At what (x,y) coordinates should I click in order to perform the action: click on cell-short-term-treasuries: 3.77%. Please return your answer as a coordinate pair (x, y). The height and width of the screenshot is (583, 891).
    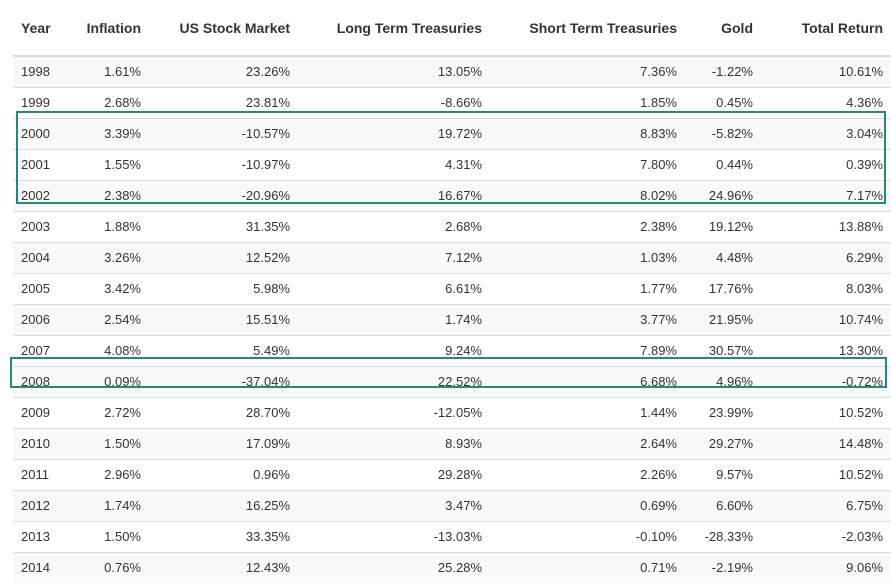
    Looking at the image, I should click on (587, 319).